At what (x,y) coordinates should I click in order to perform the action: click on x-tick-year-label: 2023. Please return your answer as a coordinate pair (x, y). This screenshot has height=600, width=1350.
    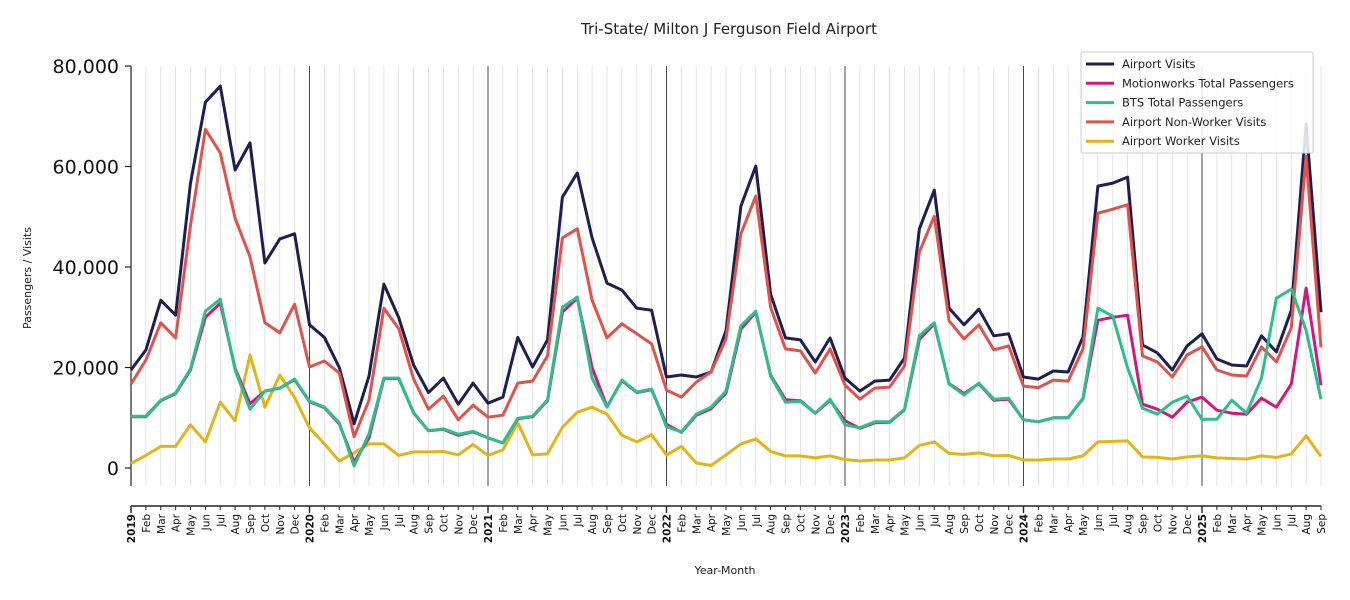
    Looking at the image, I should click on (846, 528).